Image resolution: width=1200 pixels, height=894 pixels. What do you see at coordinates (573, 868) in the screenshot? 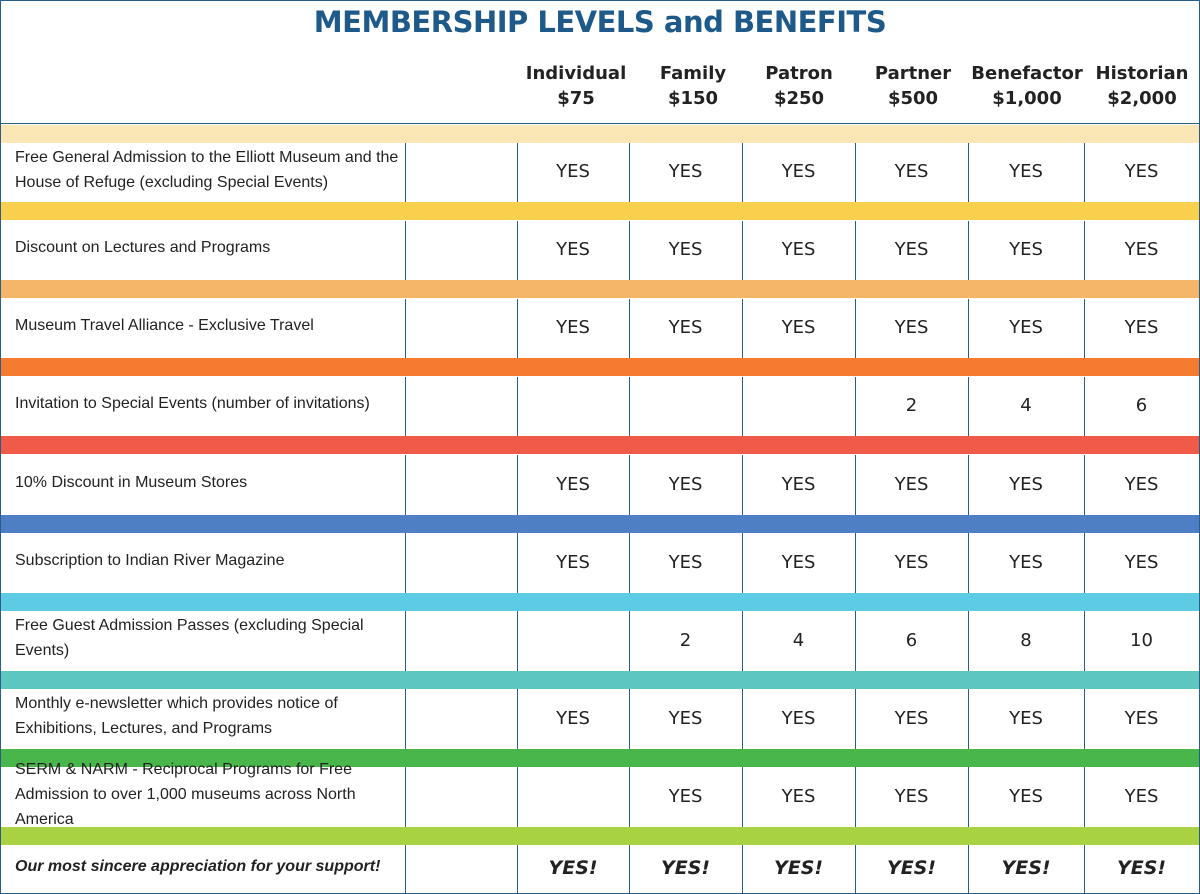
I see `benefit-value-individual: YES!` at bounding box center [573, 868].